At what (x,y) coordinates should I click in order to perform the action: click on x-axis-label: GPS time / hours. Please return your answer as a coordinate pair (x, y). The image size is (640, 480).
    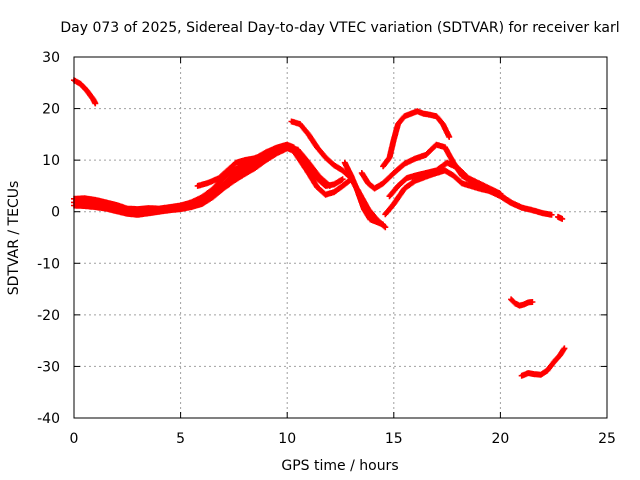
    Looking at the image, I should click on (339, 466).